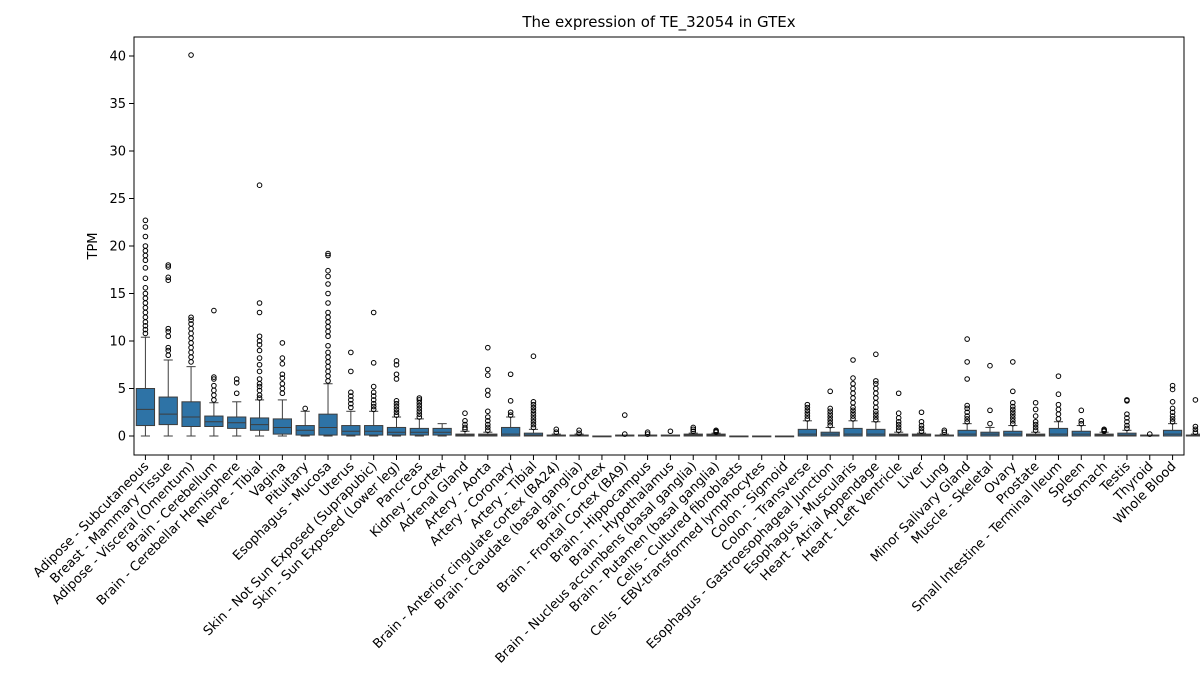 The height and width of the screenshot is (700, 1200). Describe the element at coordinates (117, 152) in the screenshot. I see `y-tick-label: 30` at that location.